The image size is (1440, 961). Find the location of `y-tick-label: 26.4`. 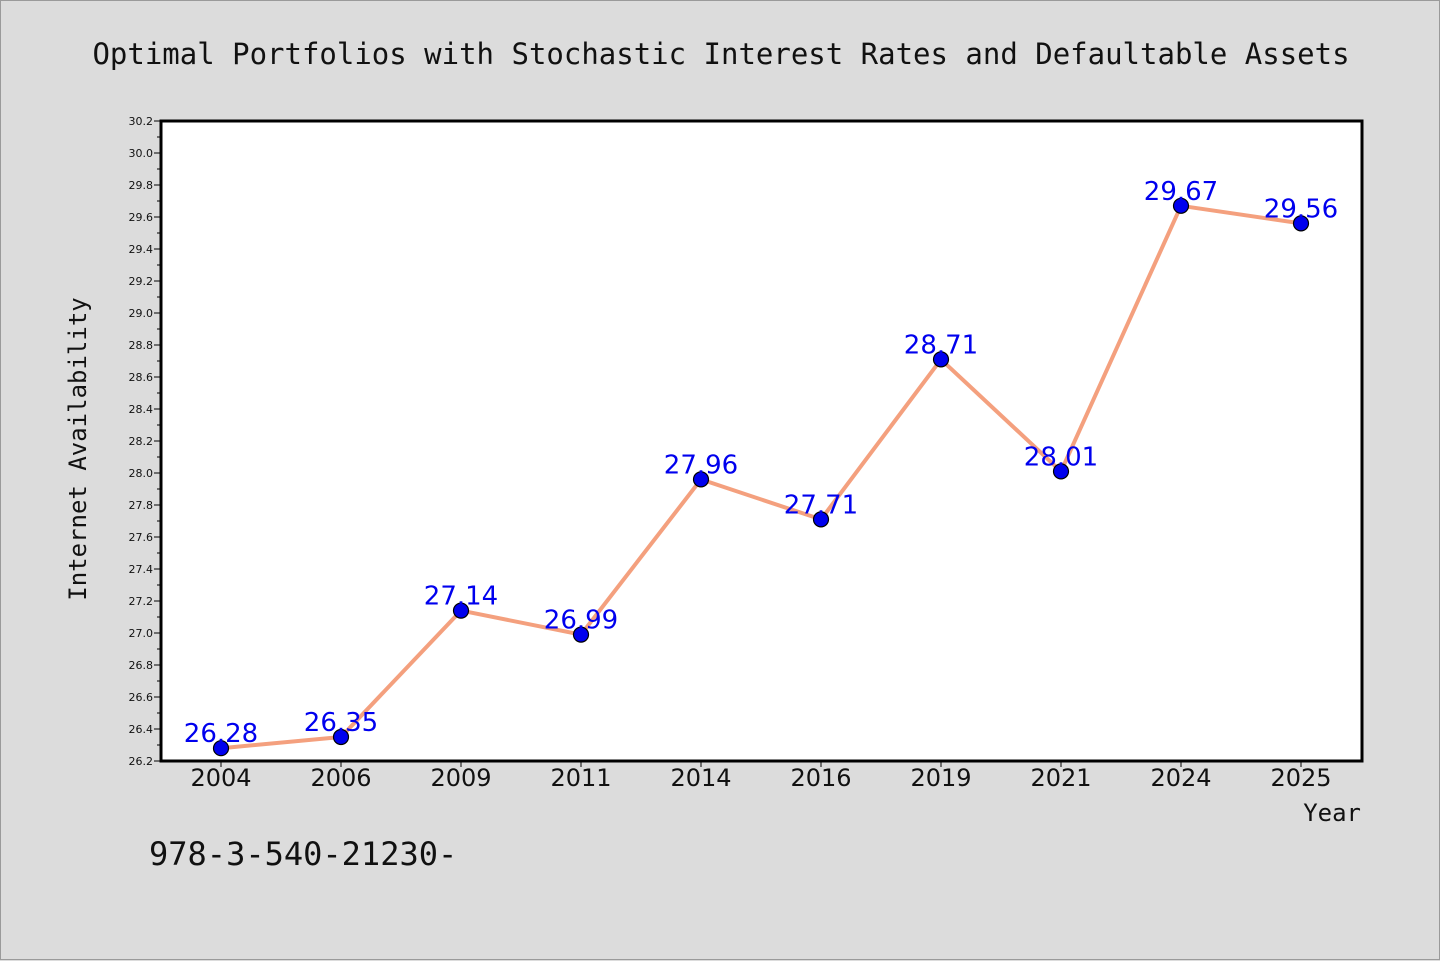

y-tick-label: 26.4 is located at coordinates (141, 729).